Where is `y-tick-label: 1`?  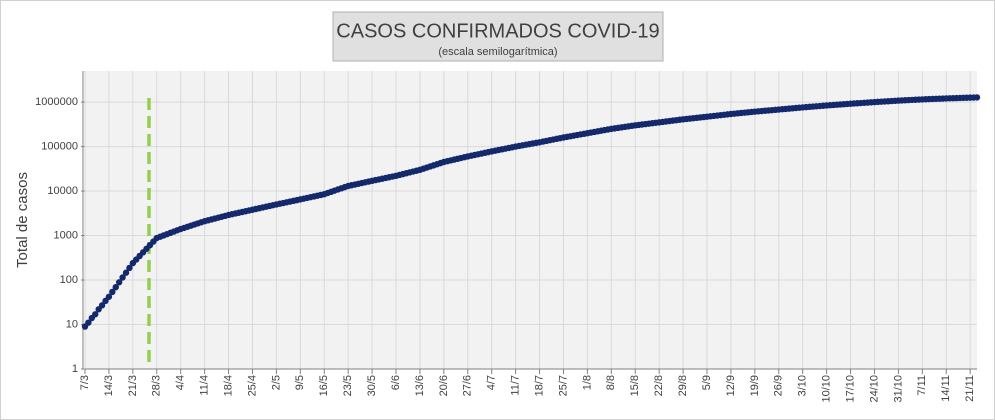 y-tick-label: 1 is located at coordinates (75, 369).